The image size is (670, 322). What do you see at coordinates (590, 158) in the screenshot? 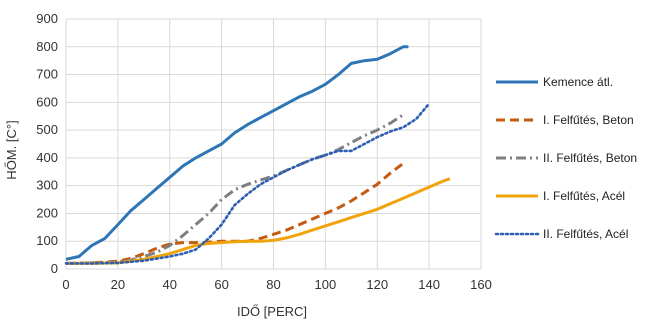
I see `legend-label: II. Felfűtés, Beton` at bounding box center [590, 158].